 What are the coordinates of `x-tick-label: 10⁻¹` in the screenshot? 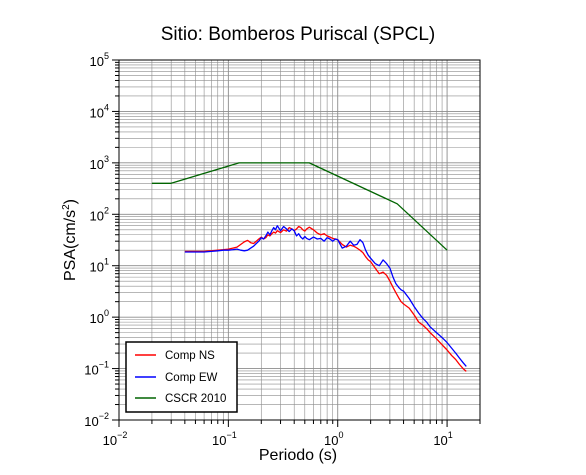 It's located at (224, 439).